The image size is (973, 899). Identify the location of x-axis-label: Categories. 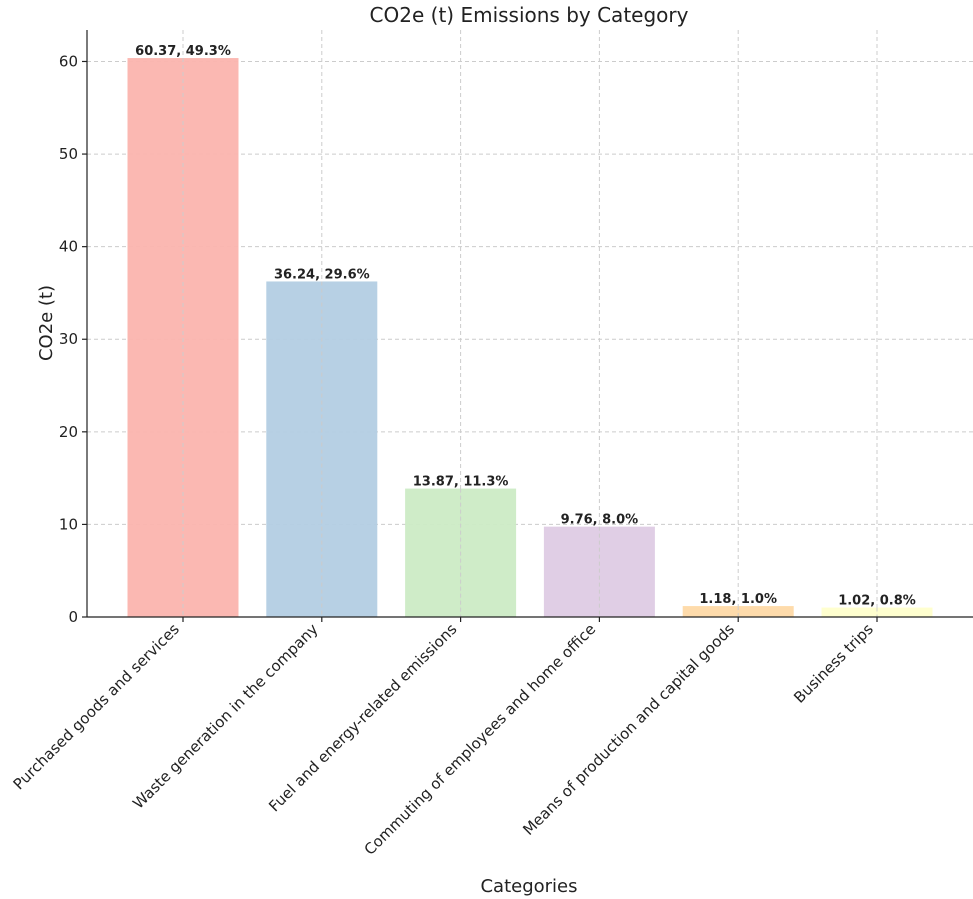
(528, 886).